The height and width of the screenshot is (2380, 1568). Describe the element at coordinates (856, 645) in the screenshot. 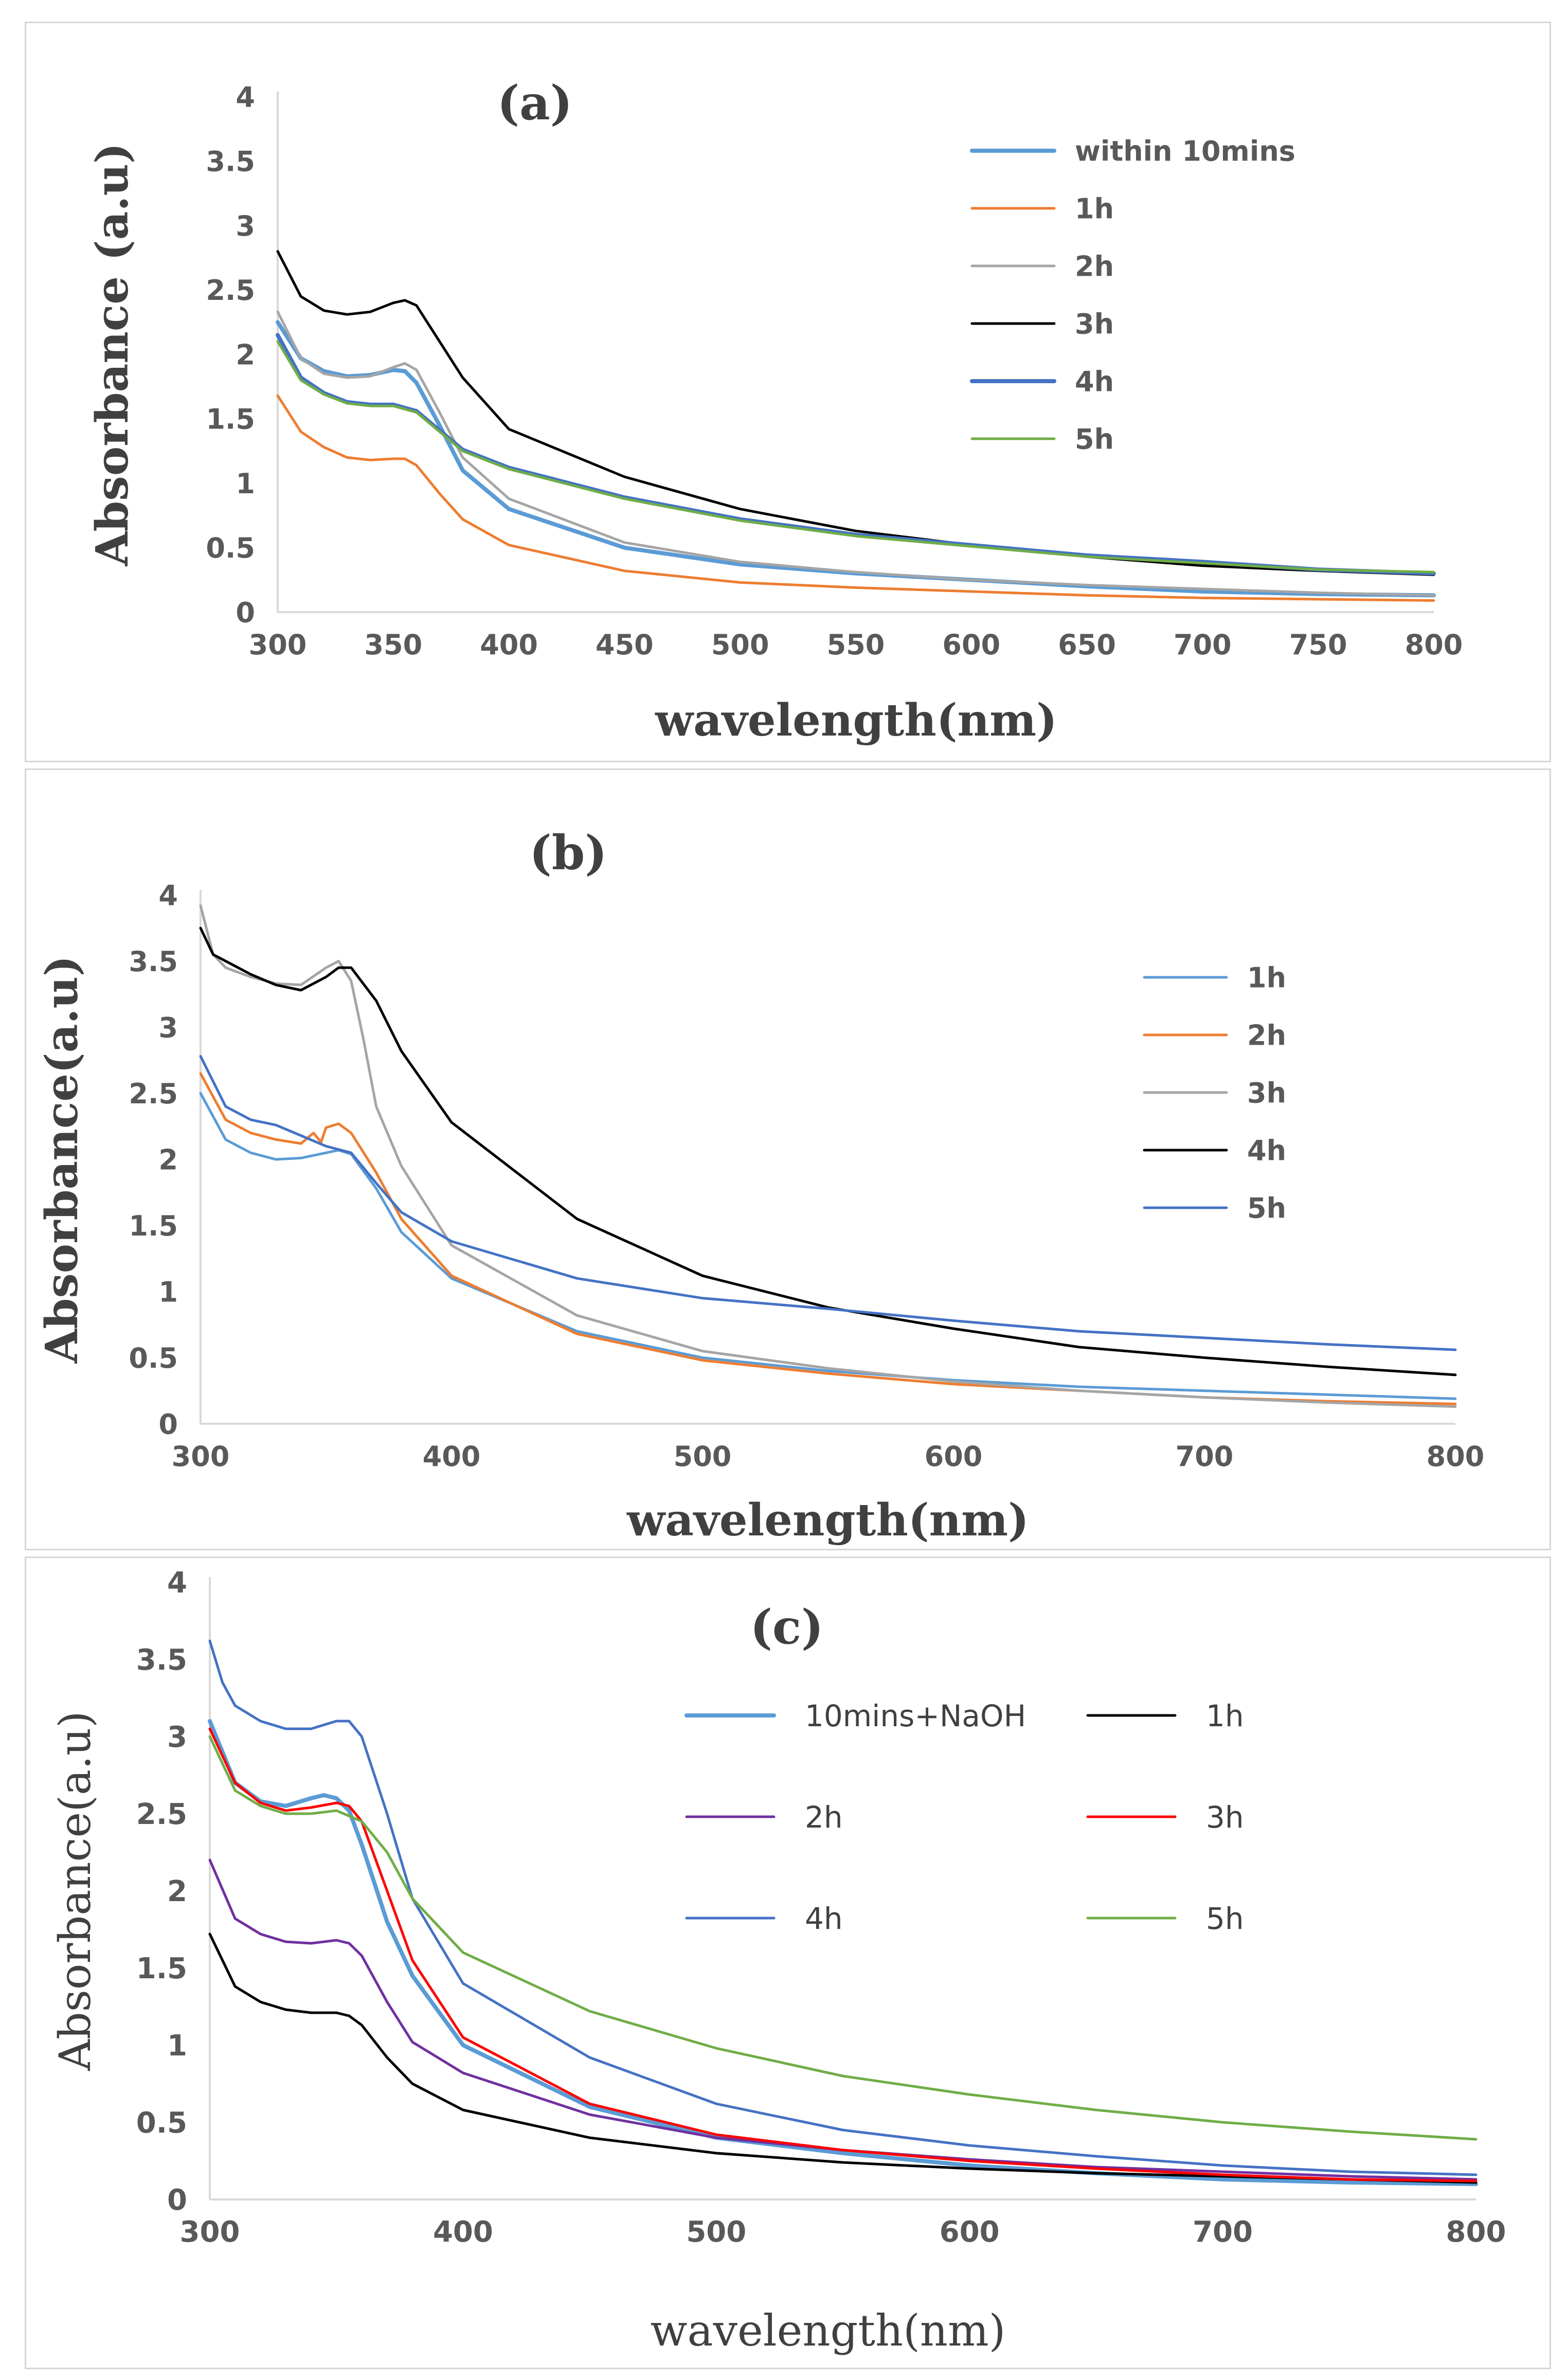

I see `x-tick-label: 550` at that location.